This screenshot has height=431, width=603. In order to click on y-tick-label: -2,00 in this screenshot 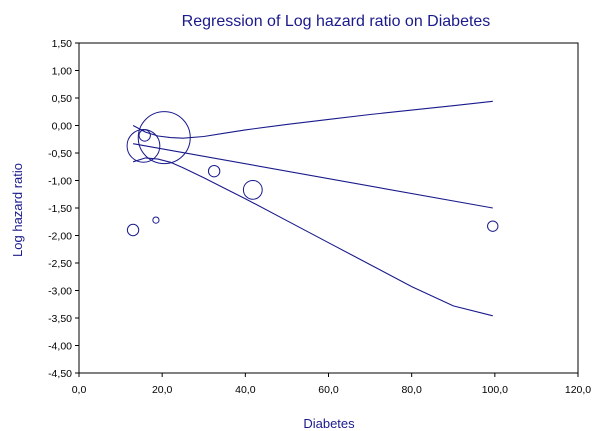, I will do `click(60, 237)`.